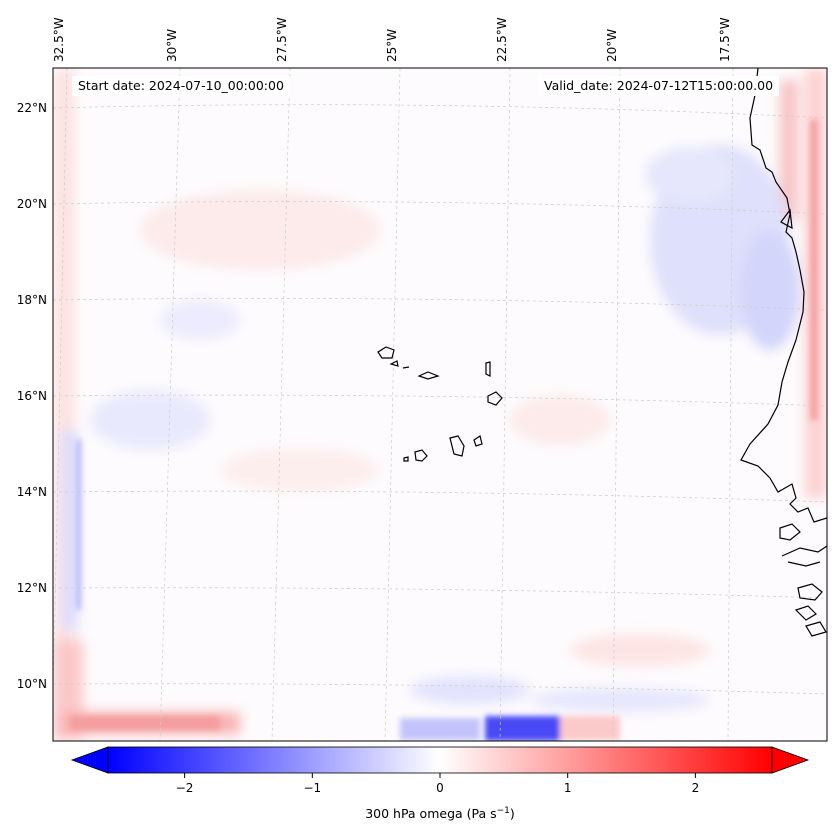 Image resolution: width=837 pixels, height=839 pixels. What do you see at coordinates (406, 459) in the screenshot?
I see `island-brava` at bounding box center [406, 459].